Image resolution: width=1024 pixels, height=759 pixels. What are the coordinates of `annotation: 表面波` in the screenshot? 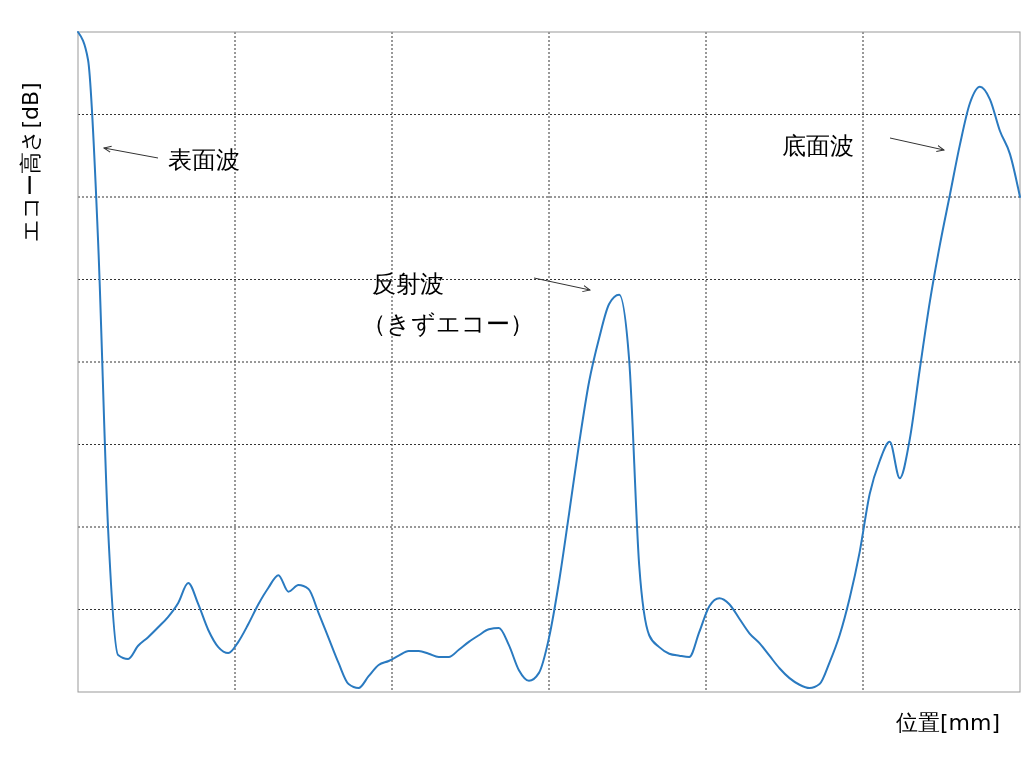 It's located at (204, 160).